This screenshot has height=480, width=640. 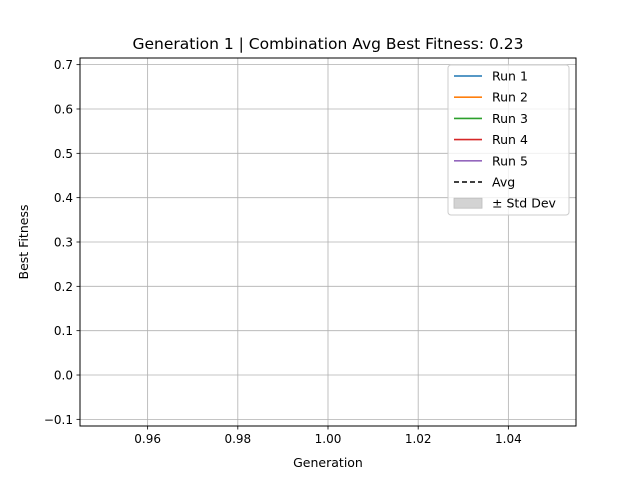 What do you see at coordinates (468, 203) in the screenshot?
I see `legend-swatch-std-dev` at bounding box center [468, 203].